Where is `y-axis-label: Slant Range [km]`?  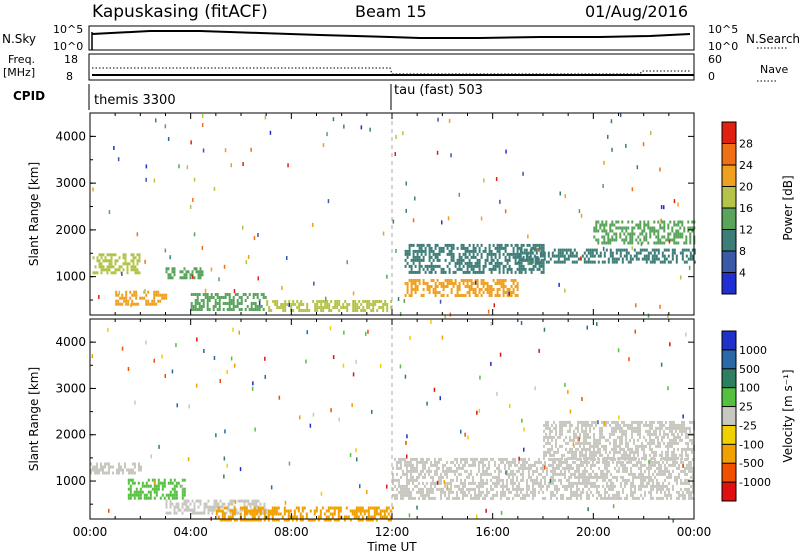 y-axis-label: Slant Range [km] is located at coordinates (34, 419).